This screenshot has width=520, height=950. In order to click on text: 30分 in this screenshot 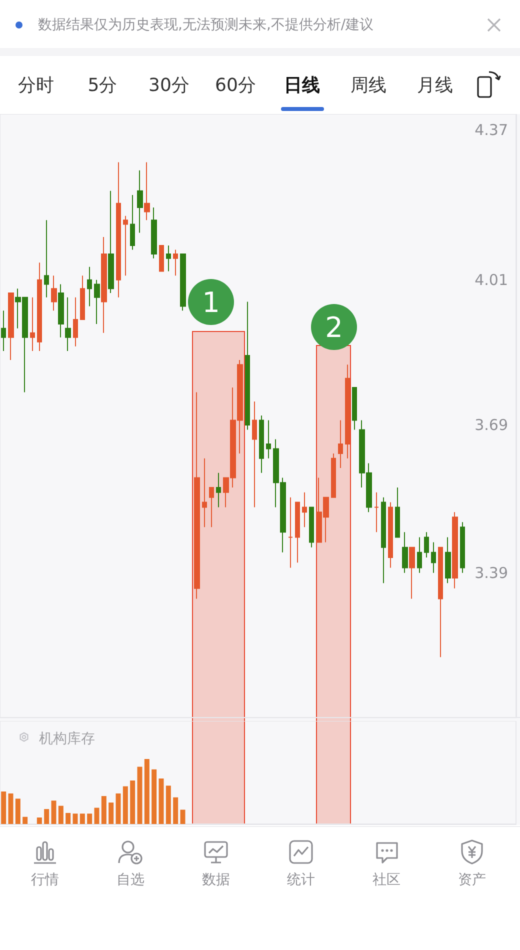, I will do `click(169, 86)`.